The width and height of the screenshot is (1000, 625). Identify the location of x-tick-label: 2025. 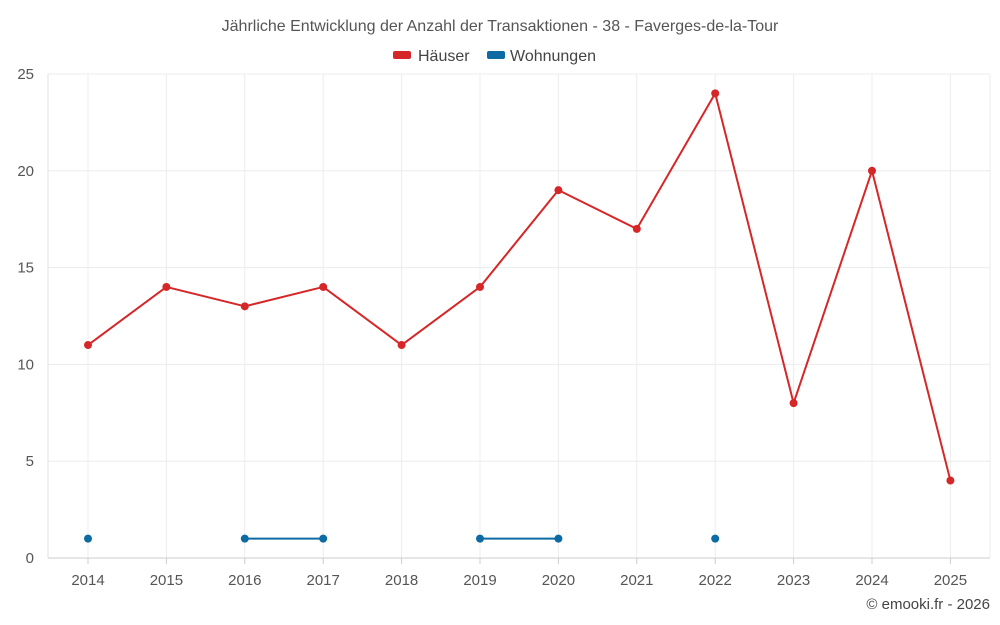
(950, 580).